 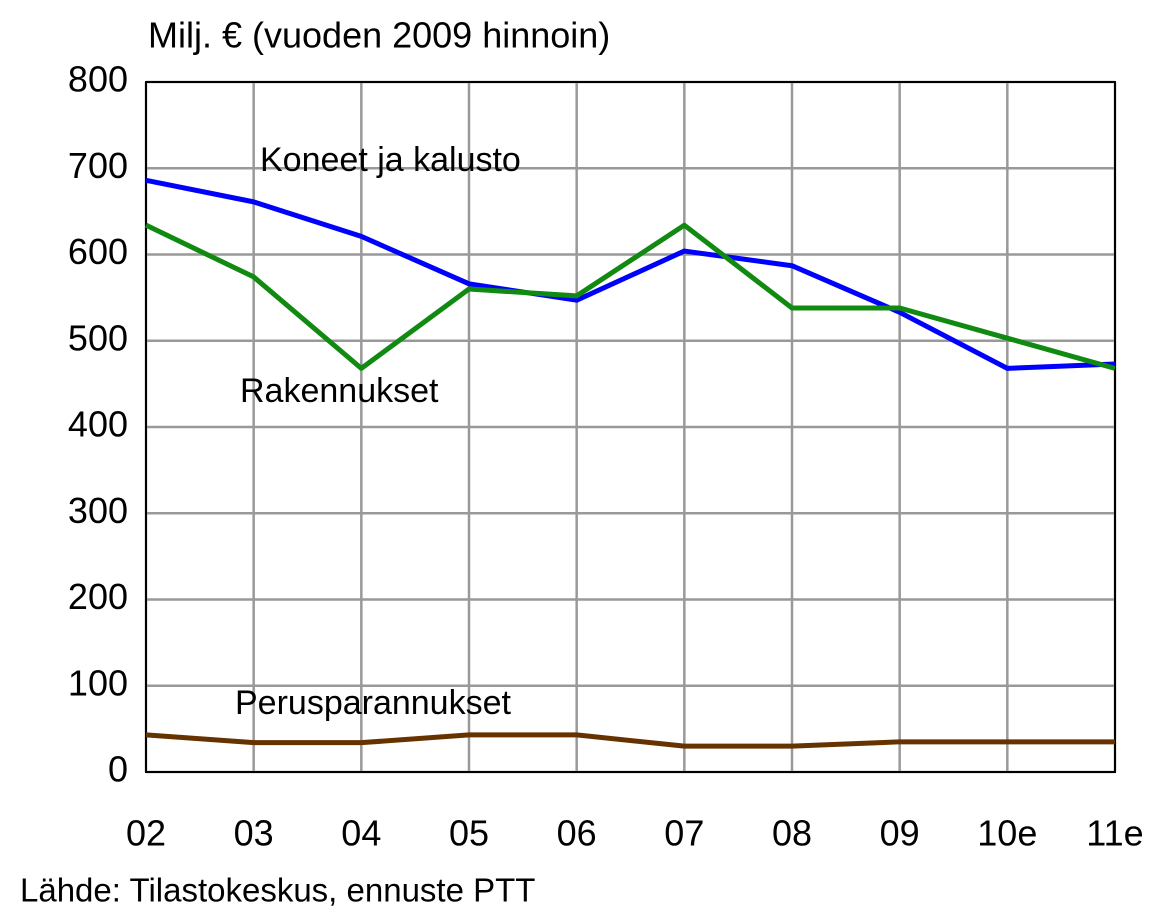 What do you see at coordinates (684, 833) in the screenshot?
I see `x-tick-label: 07` at bounding box center [684, 833].